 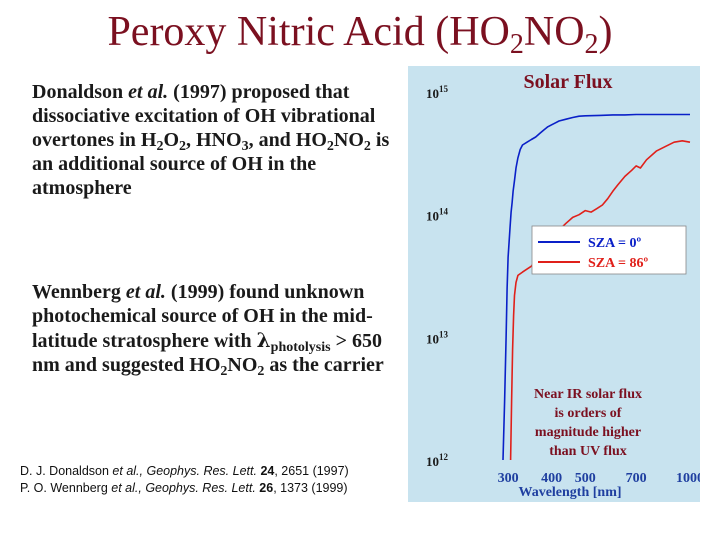 What do you see at coordinates (66, 488) in the screenshot?
I see `ref-authors: P. O. Wennberg` at bounding box center [66, 488].